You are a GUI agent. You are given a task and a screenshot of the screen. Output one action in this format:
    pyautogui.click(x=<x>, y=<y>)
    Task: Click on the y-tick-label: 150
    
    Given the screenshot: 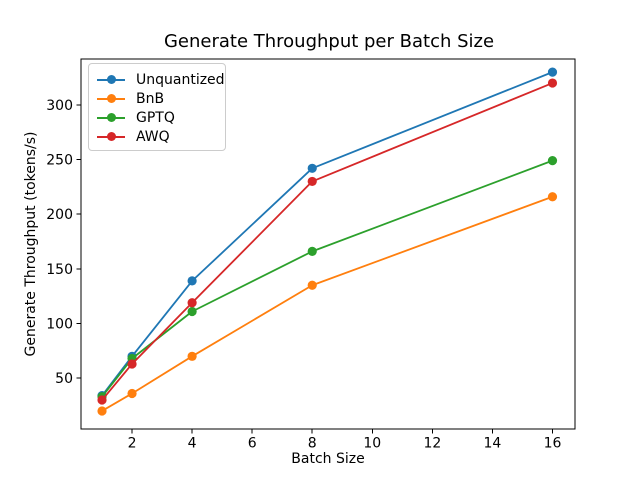 What is the action you would take?
    pyautogui.click(x=59, y=270)
    